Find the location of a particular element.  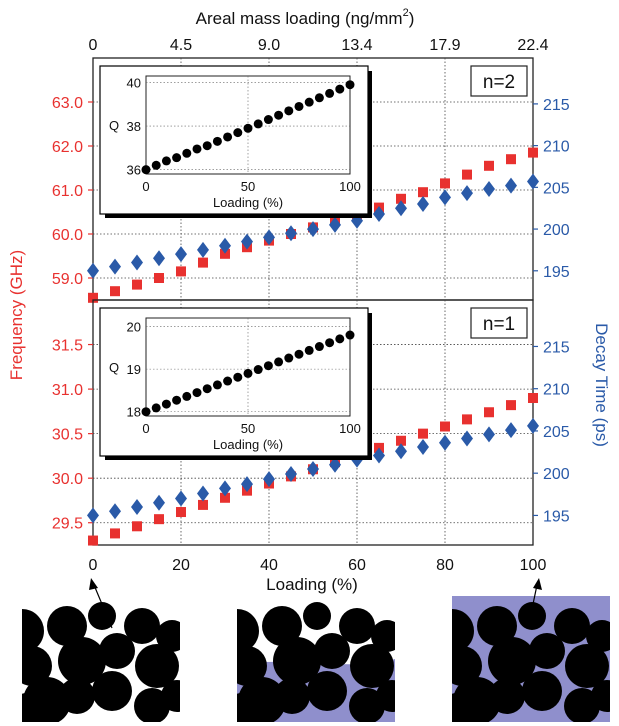

inset-y-tick-label: 36 is located at coordinates (134, 170).